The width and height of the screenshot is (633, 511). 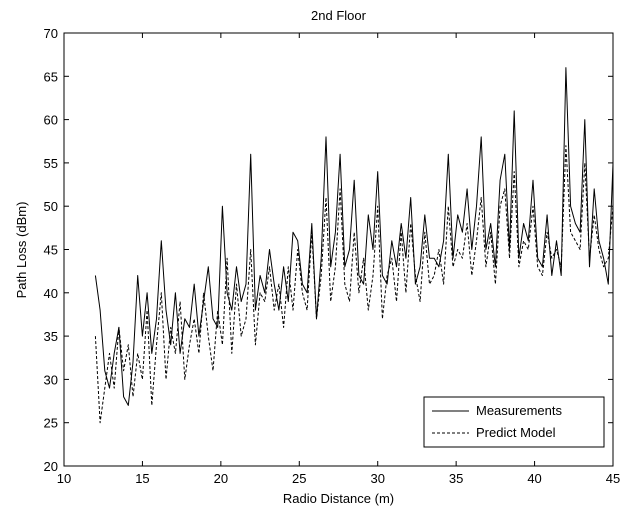 What do you see at coordinates (51, 206) in the screenshot?
I see `y-tick-label: 50` at bounding box center [51, 206].